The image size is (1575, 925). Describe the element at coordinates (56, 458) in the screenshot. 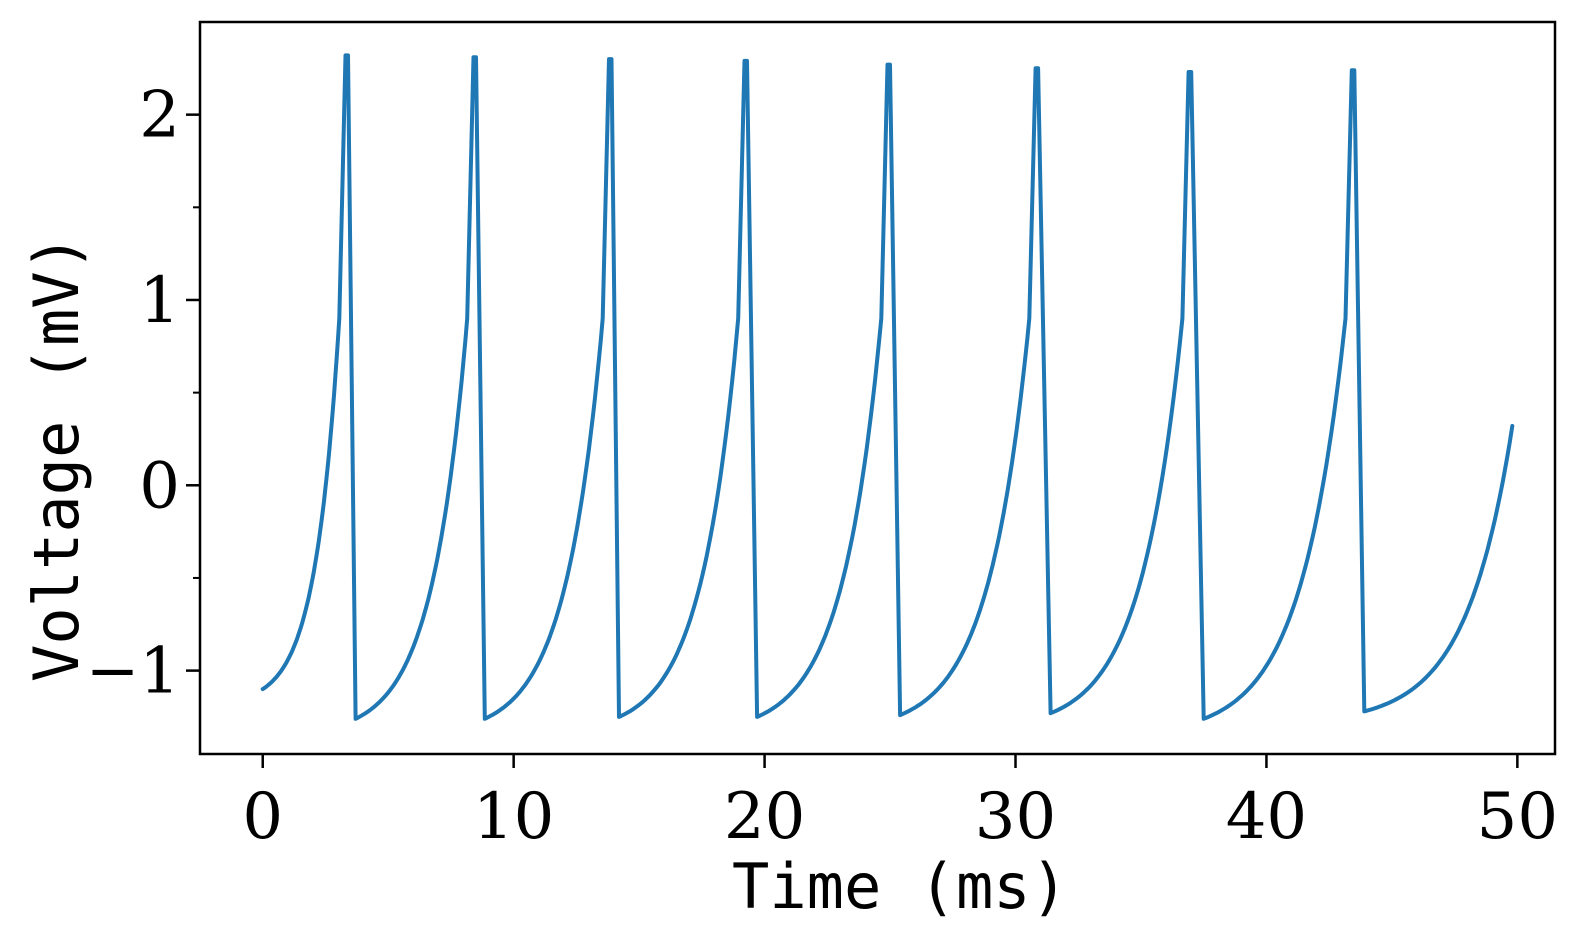

I see `y-axis-label: Voltage (mV)` at that location.